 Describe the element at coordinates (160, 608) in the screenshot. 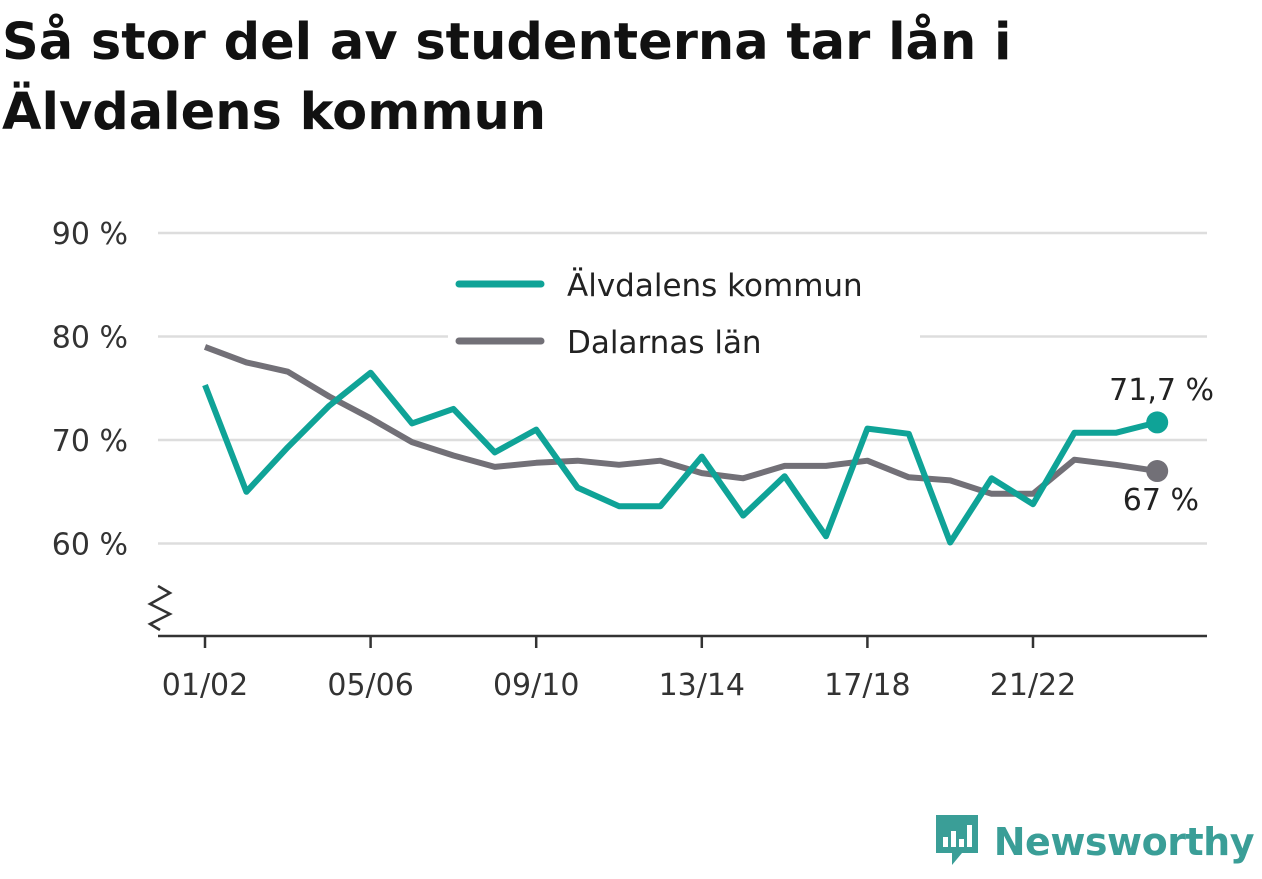

I see `axis-break-icon` at that location.